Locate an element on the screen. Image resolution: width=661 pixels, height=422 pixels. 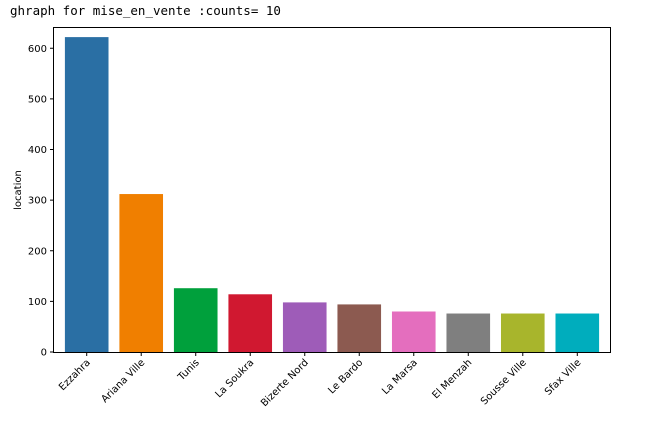
x-tick-label: La Marsa is located at coordinates (400, 377).